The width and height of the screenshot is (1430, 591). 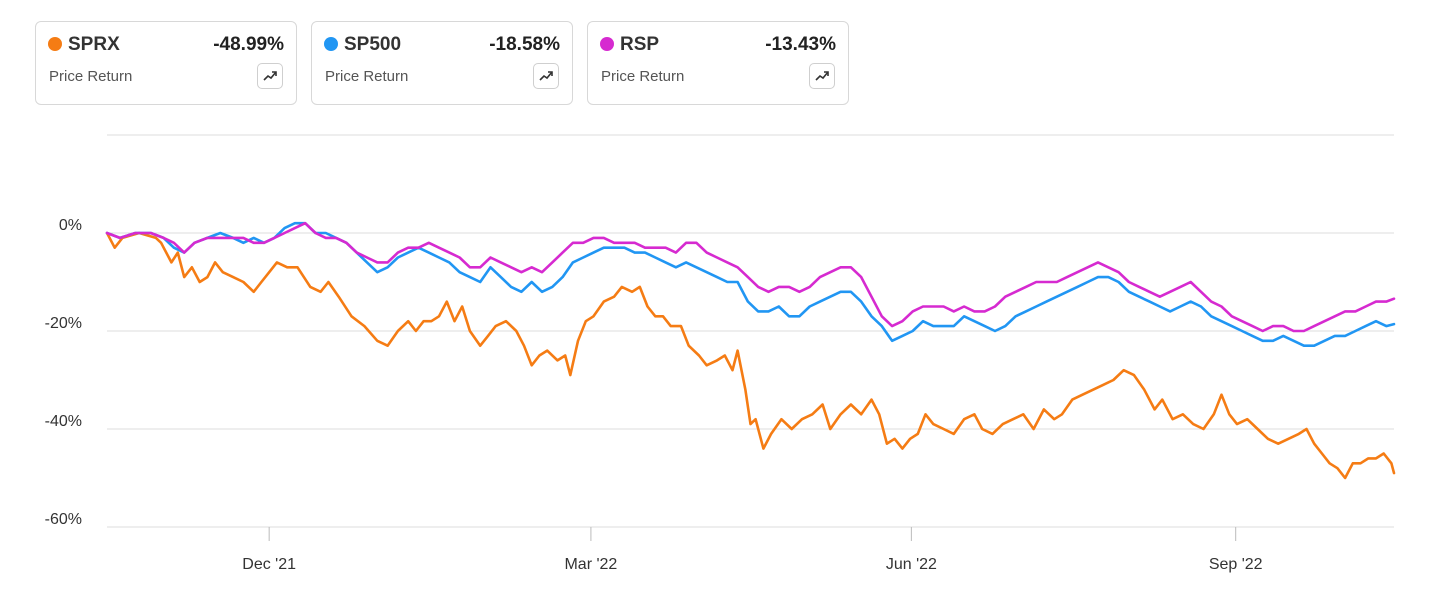 I want to click on legend-card-sp500: SP500 -18.58% Price Return, so click(x=442, y=63).